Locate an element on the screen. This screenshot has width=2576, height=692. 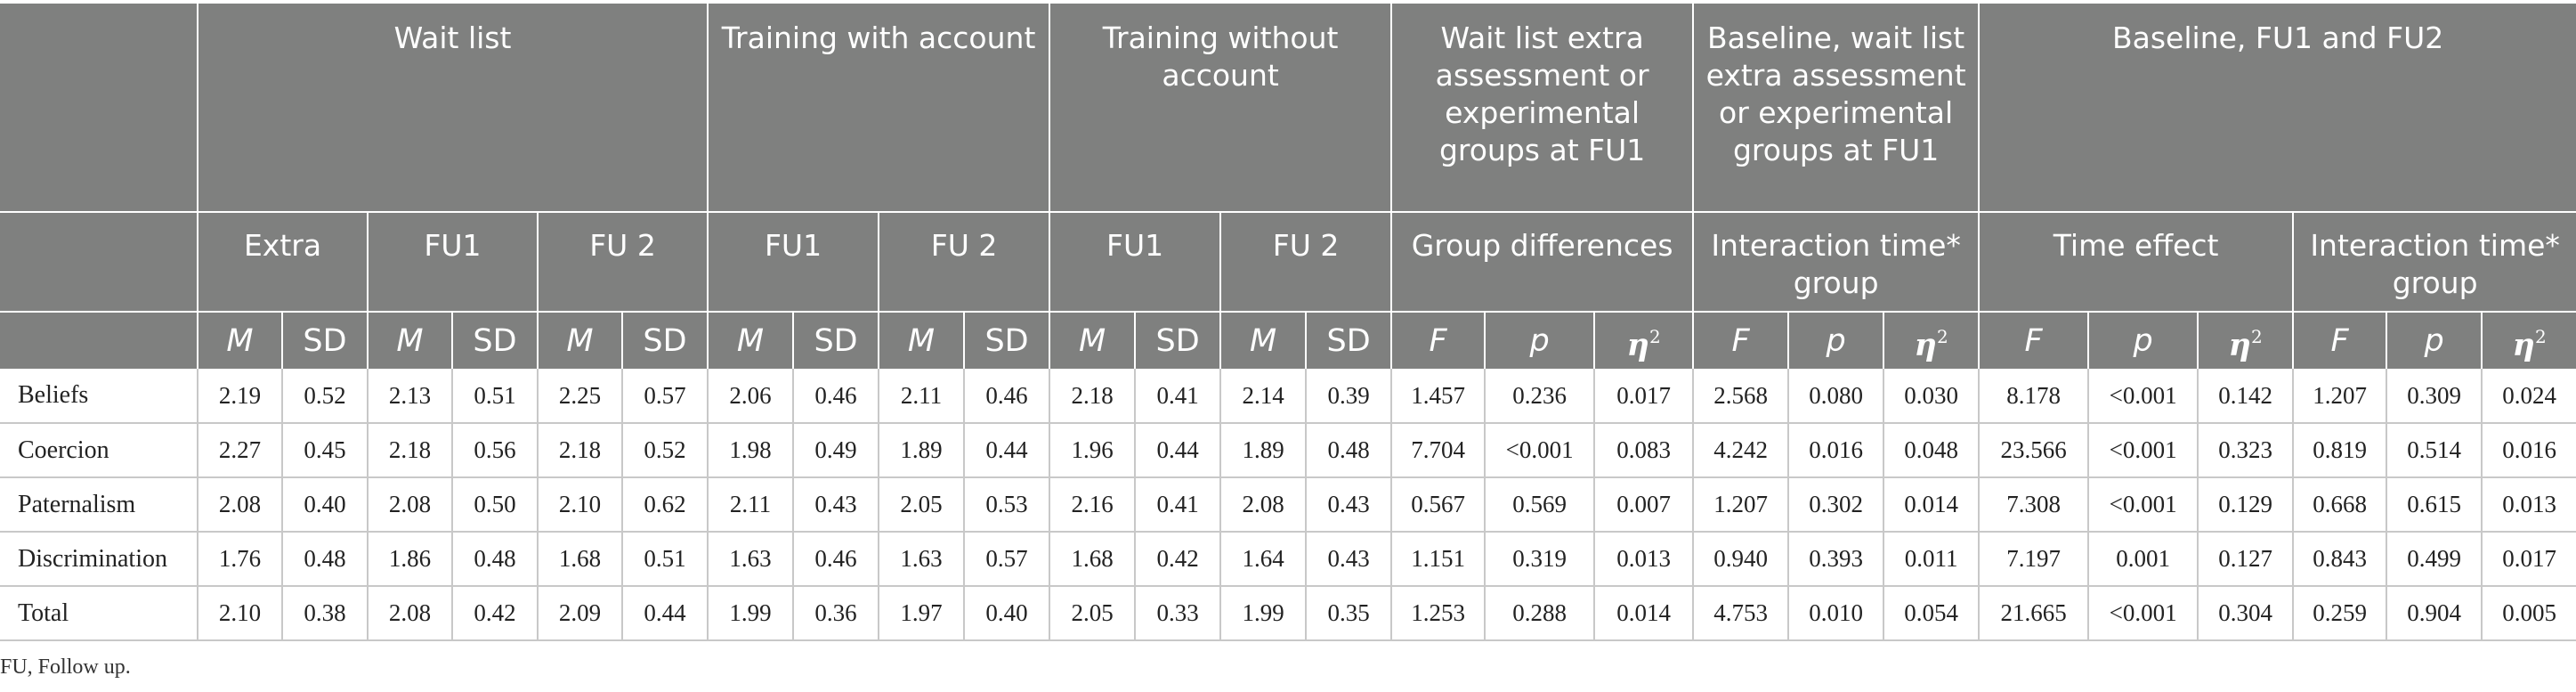
table-cell: 0.39 is located at coordinates (1349, 396).